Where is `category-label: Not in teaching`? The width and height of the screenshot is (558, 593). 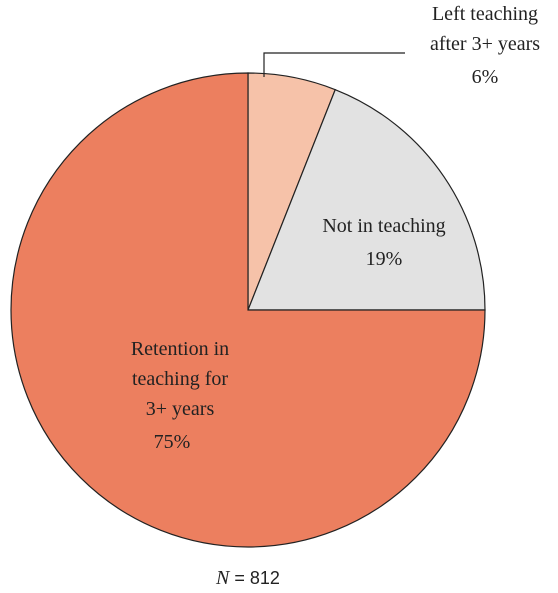
category-label: Not in teaching is located at coordinates (383, 226).